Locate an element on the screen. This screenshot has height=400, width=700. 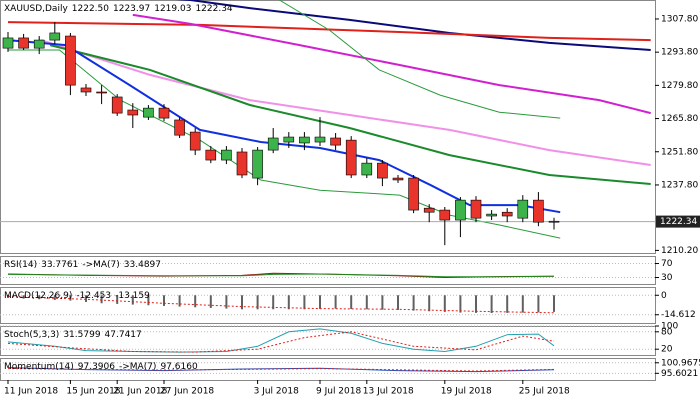
x-tick-label: 27 Jun 2018 is located at coordinates (187, 392).